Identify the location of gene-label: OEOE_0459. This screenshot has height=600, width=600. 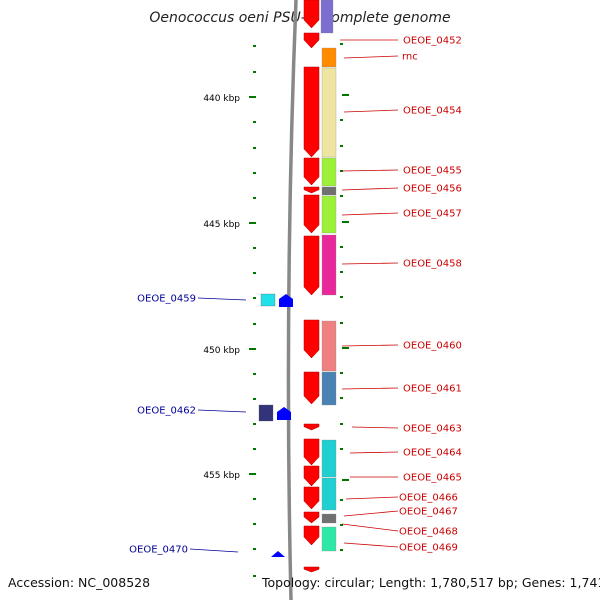
(166, 299).